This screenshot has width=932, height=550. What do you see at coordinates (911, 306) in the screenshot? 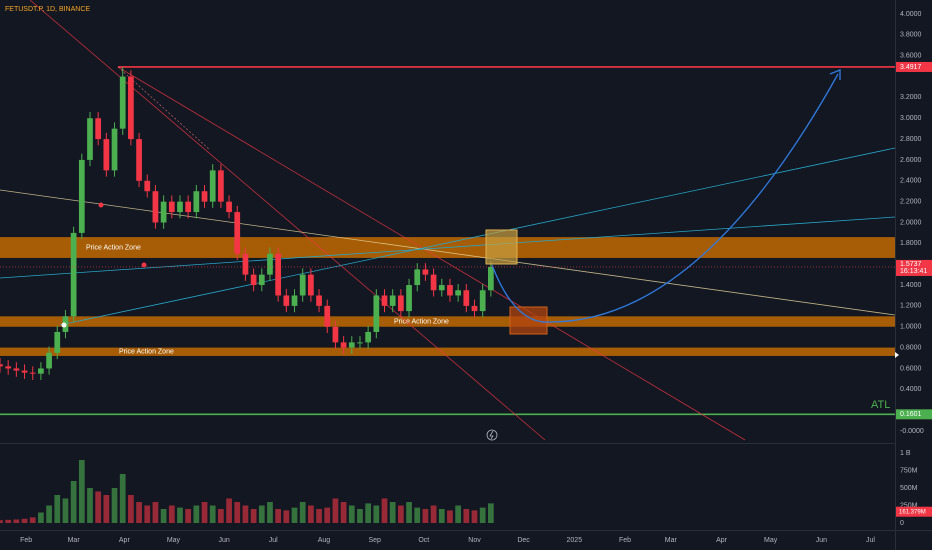
I see `y-tick-label: 1.2000` at bounding box center [911, 306].